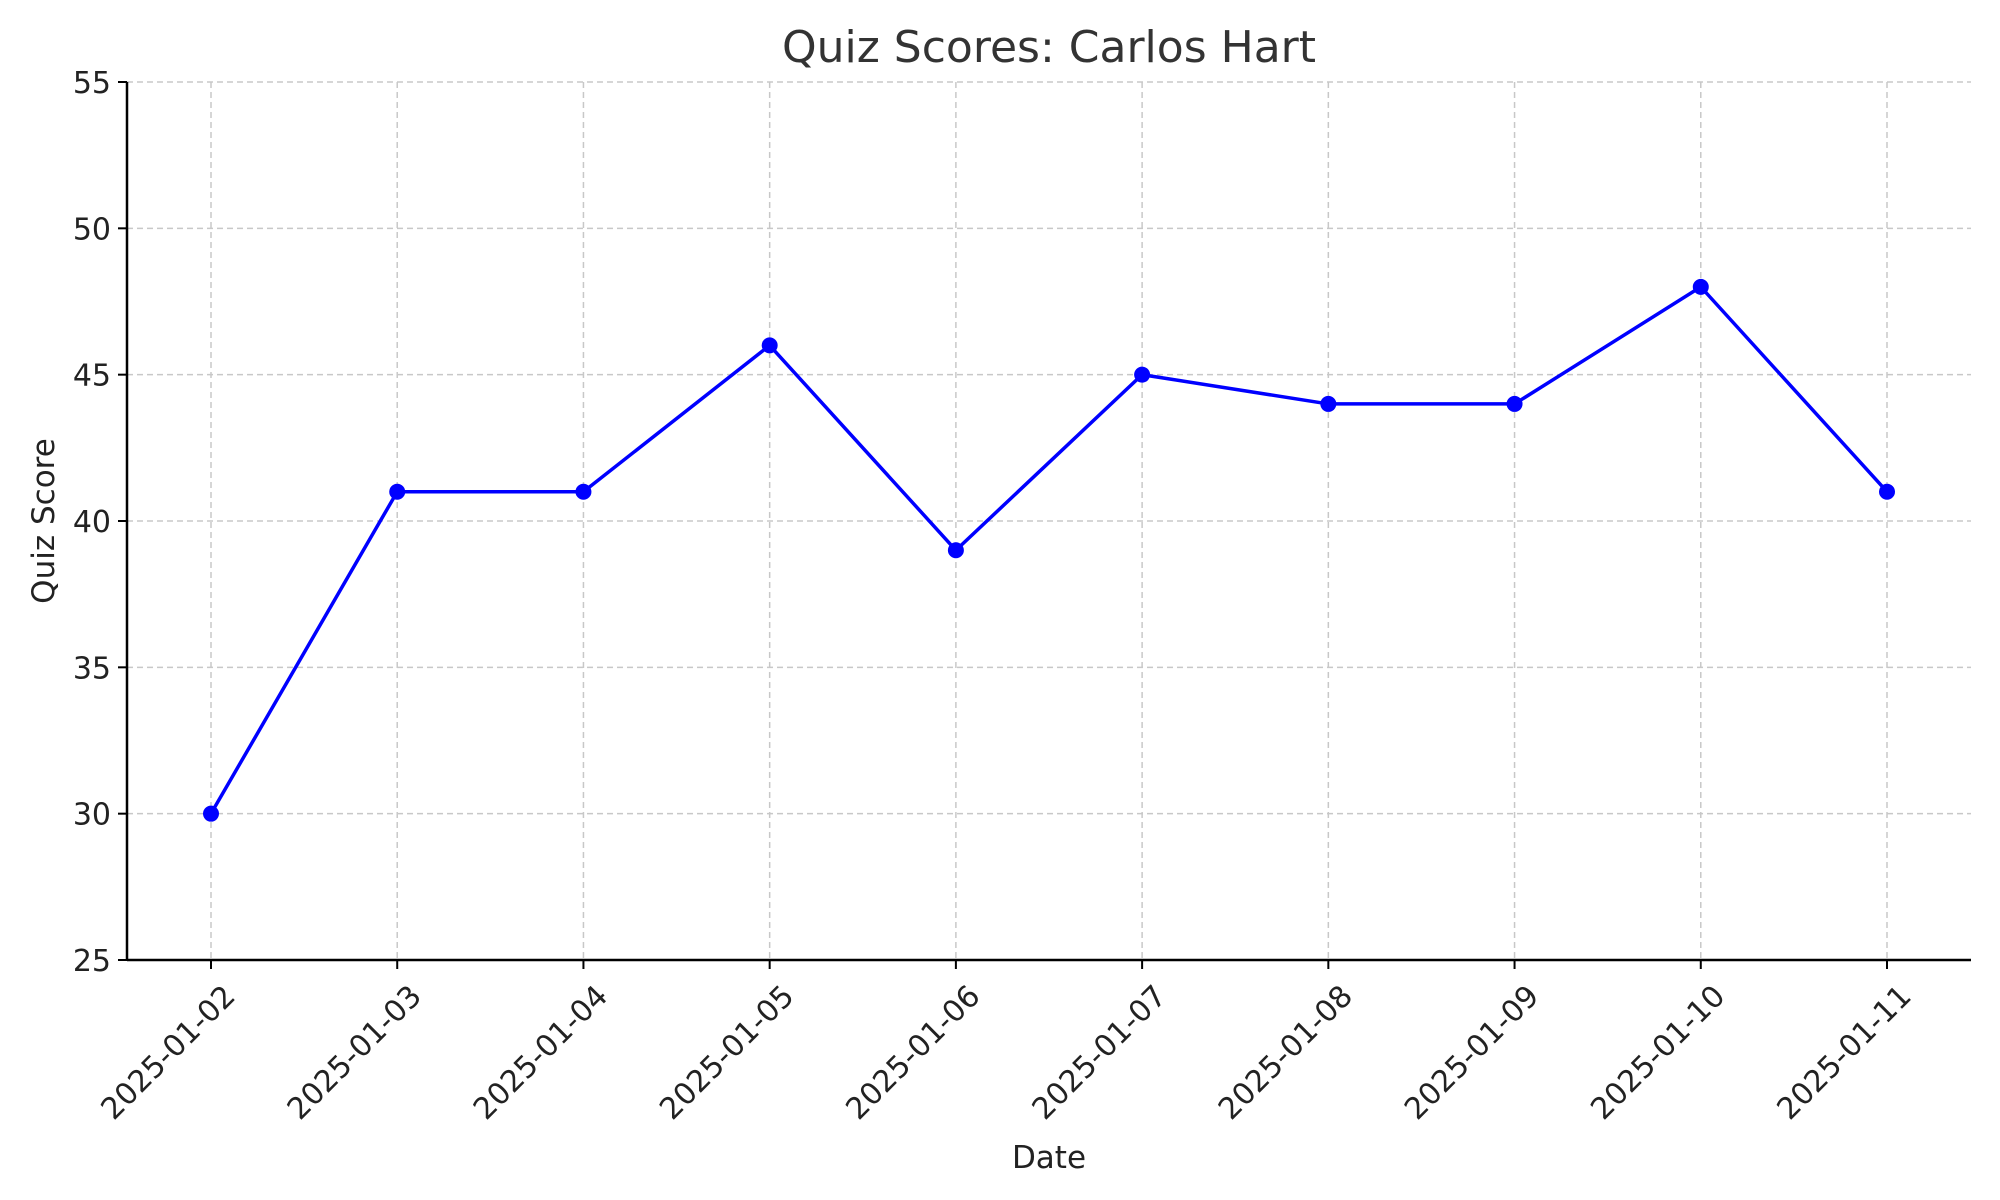  What do you see at coordinates (727, 1053) in the screenshot?
I see `x-tick-label: 2025-01-05` at bounding box center [727, 1053].